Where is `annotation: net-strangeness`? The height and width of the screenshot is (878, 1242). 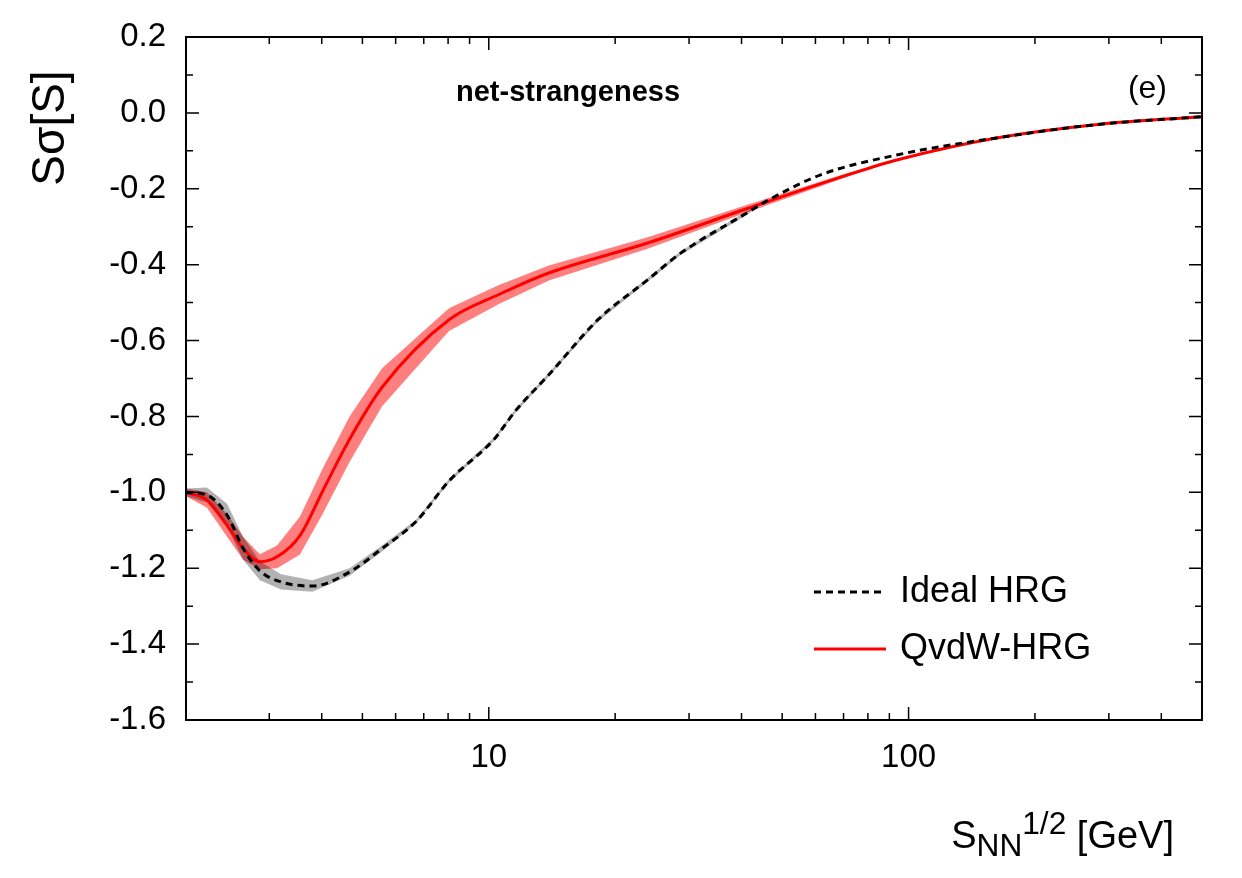 annotation: net-strangeness is located at coordinates (568, 91).